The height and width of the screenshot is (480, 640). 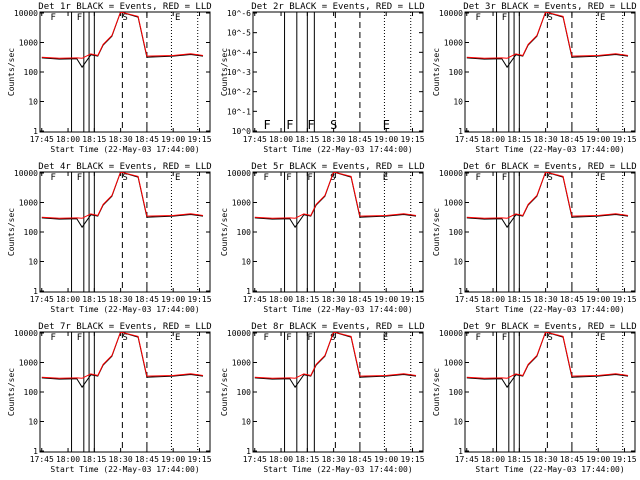 What do you see at coordinates (239, 13) in the screenshot?
I see `y-tick-label: 10^-6` at bounding box center [239, 13].